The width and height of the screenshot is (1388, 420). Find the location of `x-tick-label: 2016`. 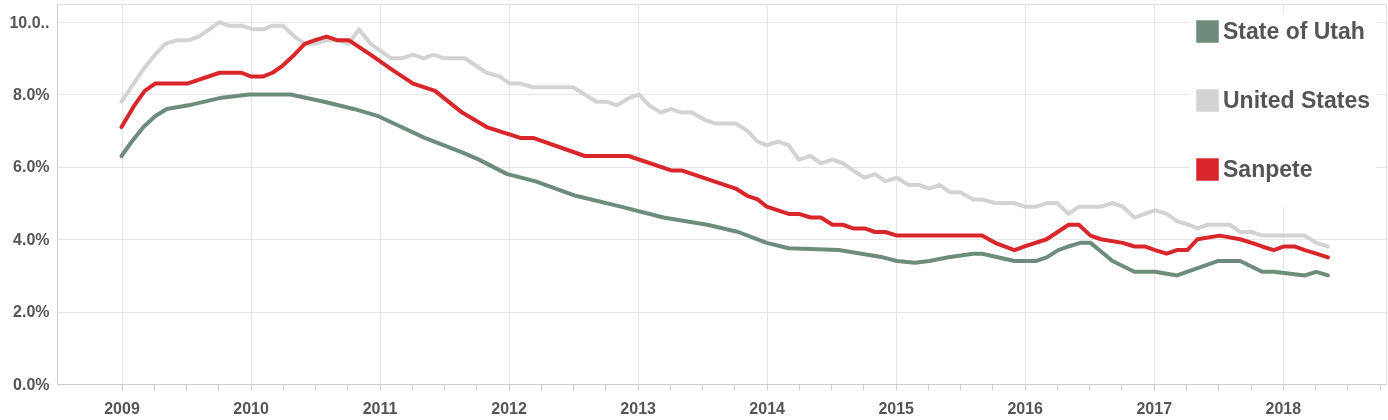

x-tick-label: 2016 is located at coordinates (1025, 408).